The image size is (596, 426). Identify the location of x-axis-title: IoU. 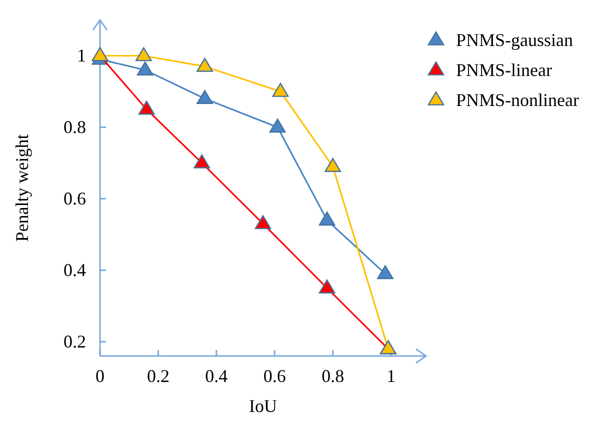
(263, 406).